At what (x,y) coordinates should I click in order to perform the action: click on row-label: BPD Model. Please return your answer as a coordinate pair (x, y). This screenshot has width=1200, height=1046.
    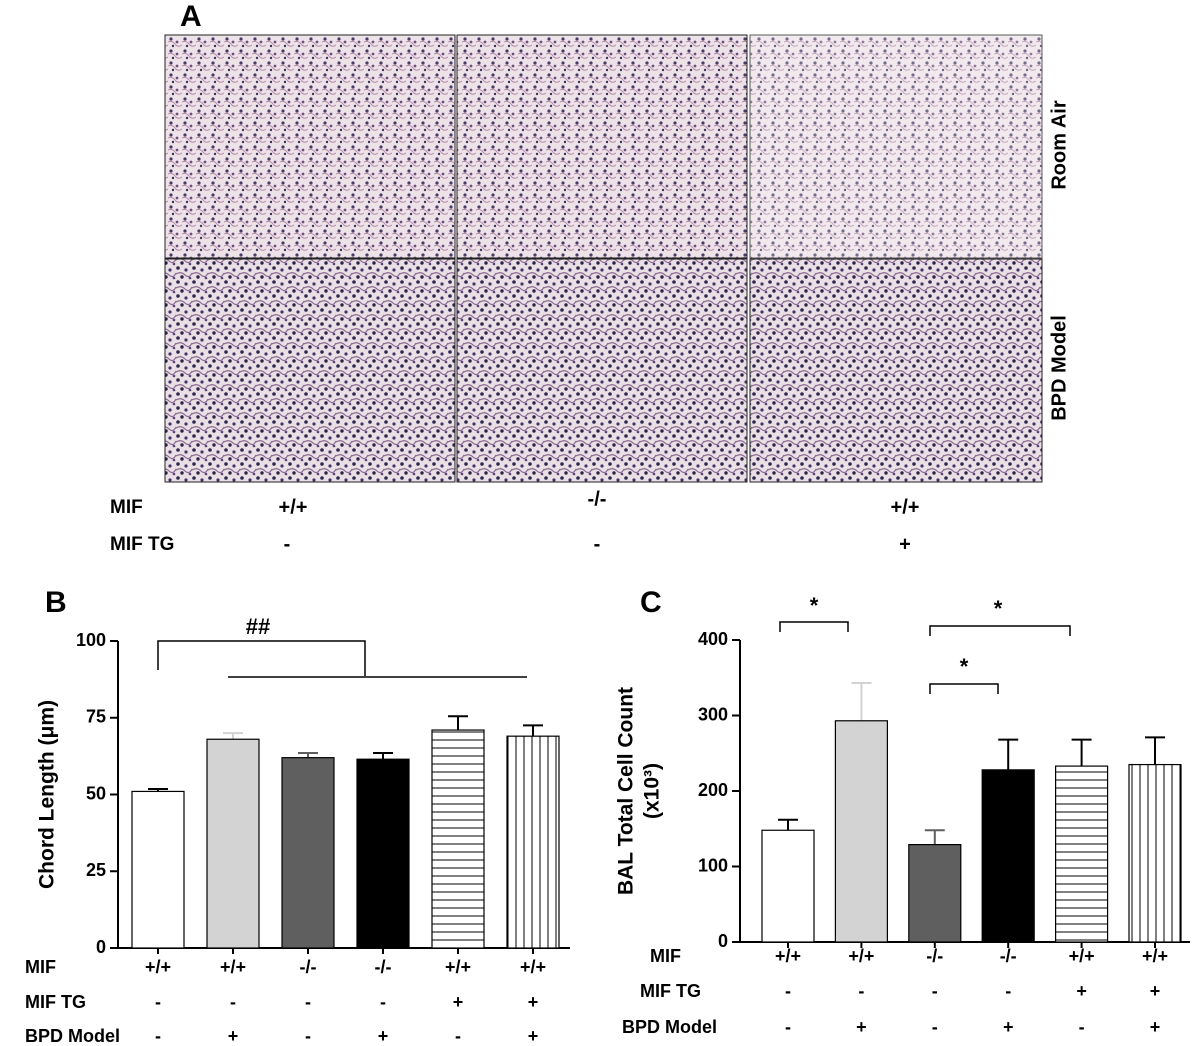
    Looking at the image, I should click on (1059, 368).